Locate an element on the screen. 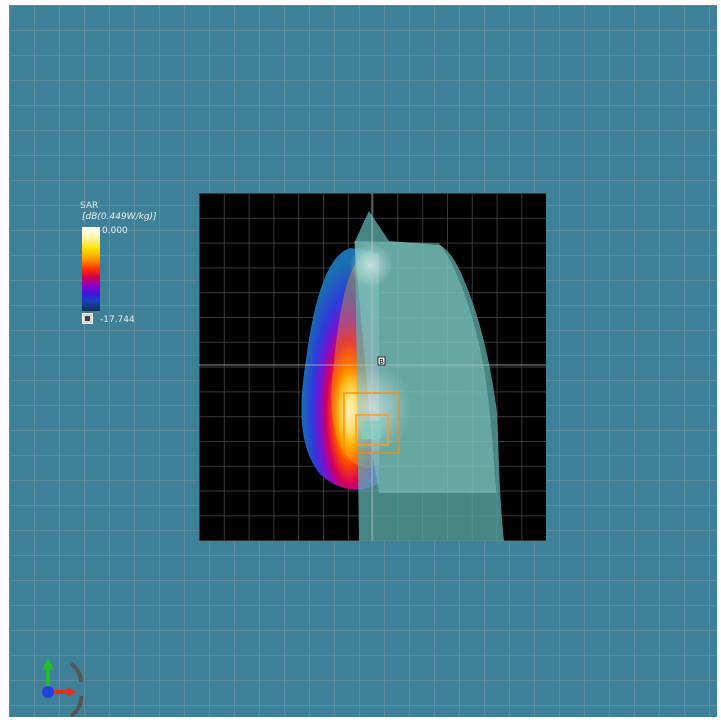 This screenshot has width=721, height=720. peak-glow-top is located at coordinates (371, 265).